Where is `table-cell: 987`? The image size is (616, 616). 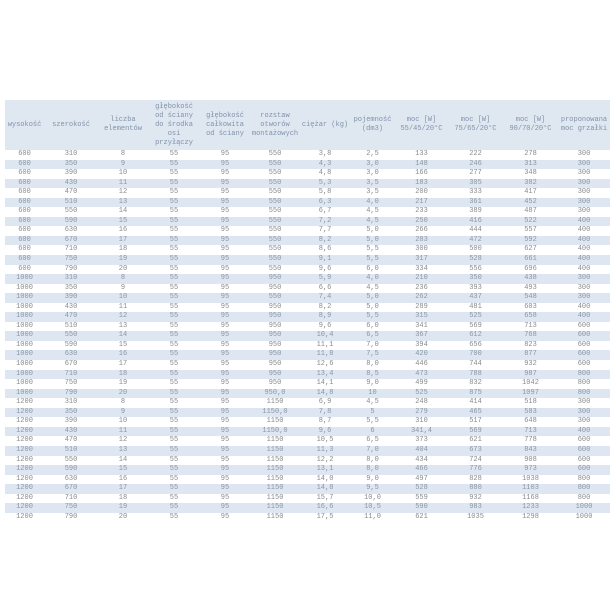
table-cell: 987 is located at coordinates (530, 374).